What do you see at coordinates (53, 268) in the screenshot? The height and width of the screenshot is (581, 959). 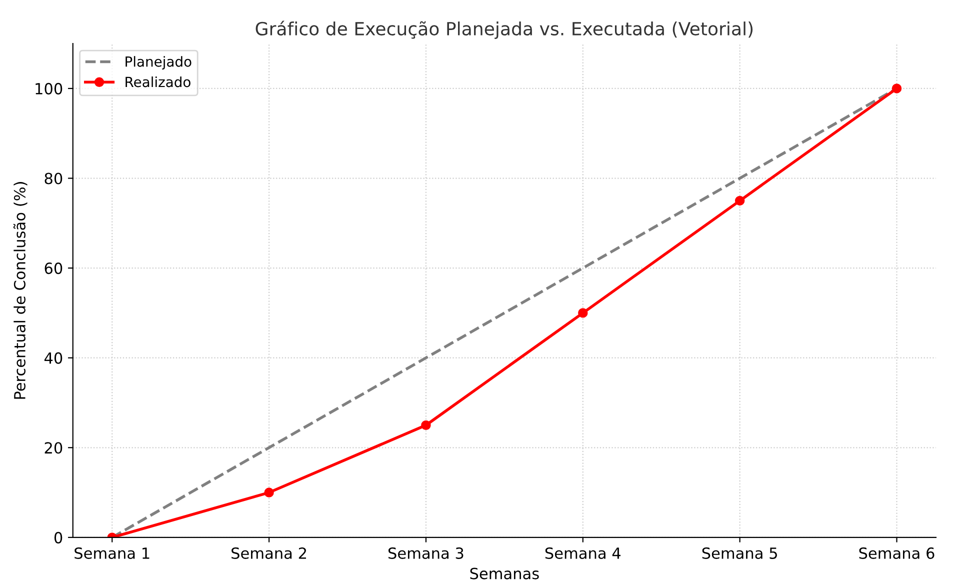 I see `y-tick-label: 60` at bounding box center [53, 268].